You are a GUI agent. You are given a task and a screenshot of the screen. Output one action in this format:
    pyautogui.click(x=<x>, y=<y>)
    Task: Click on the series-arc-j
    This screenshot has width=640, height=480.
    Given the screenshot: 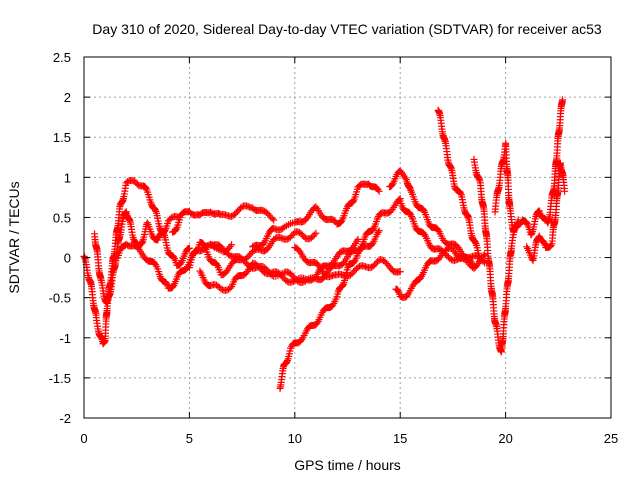 What is the action you would take?
    pyautogui.click(x=347, y=262)
    